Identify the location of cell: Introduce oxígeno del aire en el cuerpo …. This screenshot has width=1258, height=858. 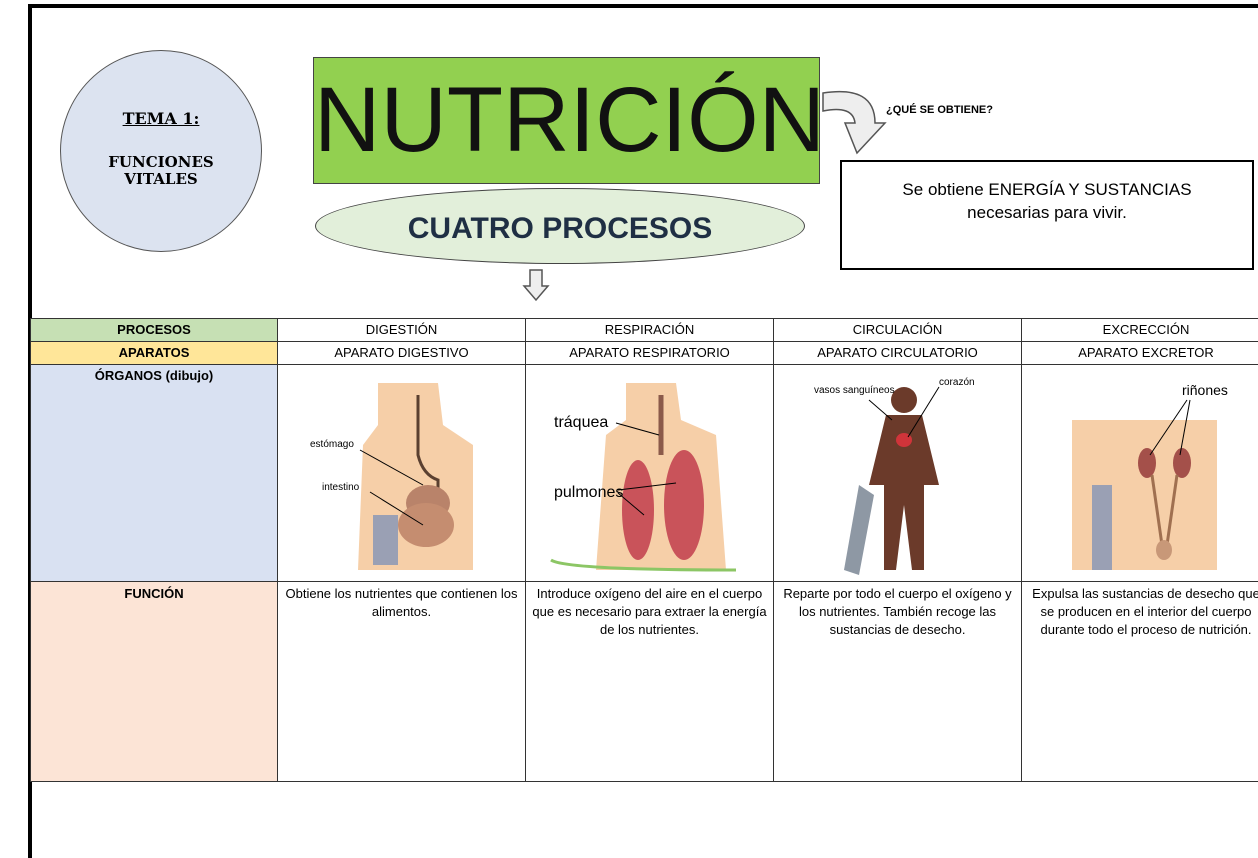
(650, 682).